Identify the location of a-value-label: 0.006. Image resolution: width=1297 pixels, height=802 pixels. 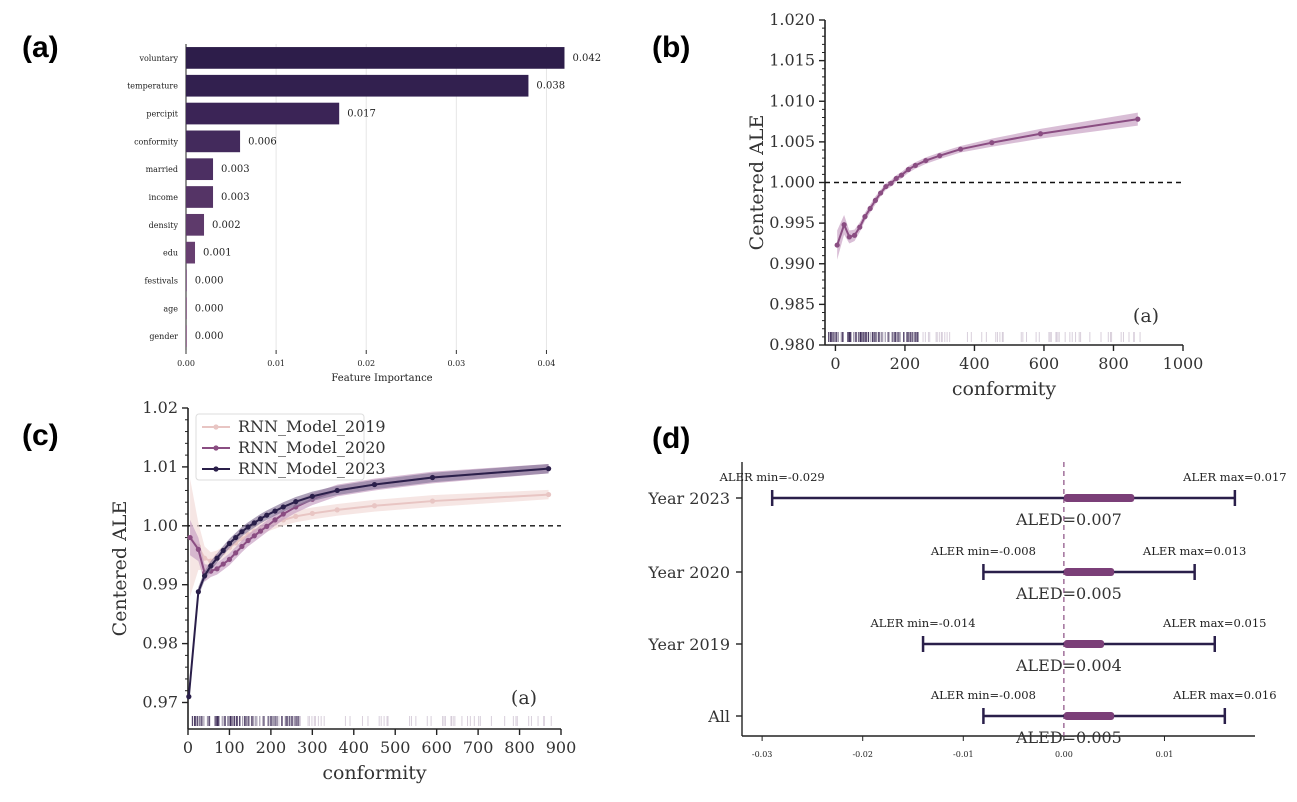
(262, 141).